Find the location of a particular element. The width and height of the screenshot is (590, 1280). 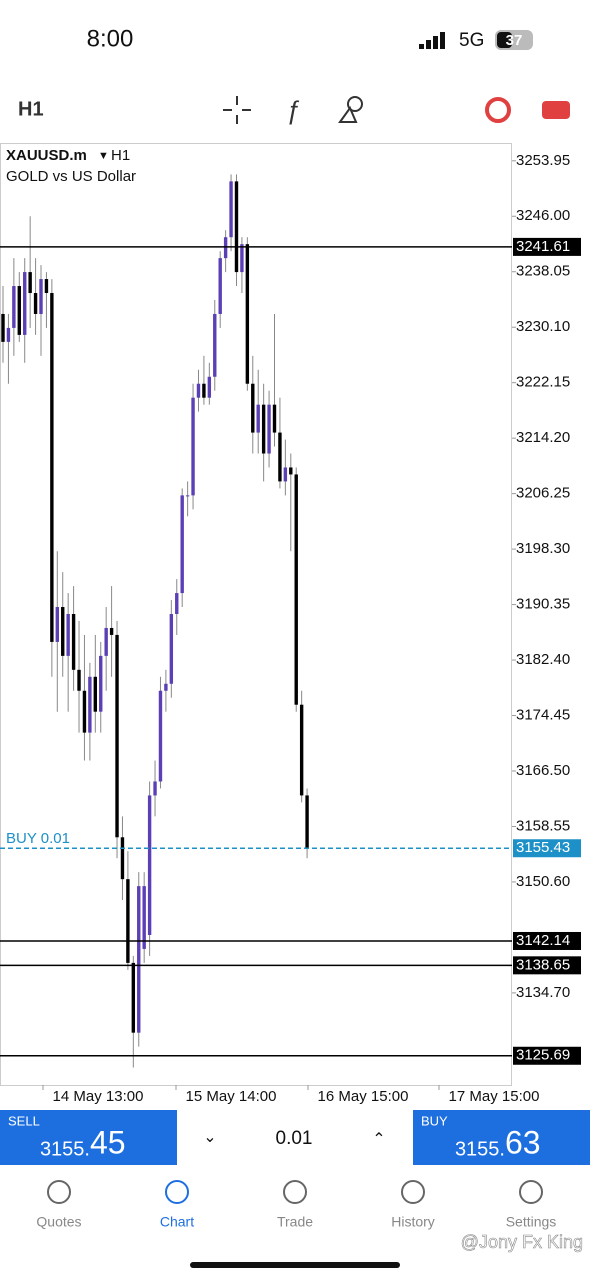

objects-icon is located at coordinates (350, 109).